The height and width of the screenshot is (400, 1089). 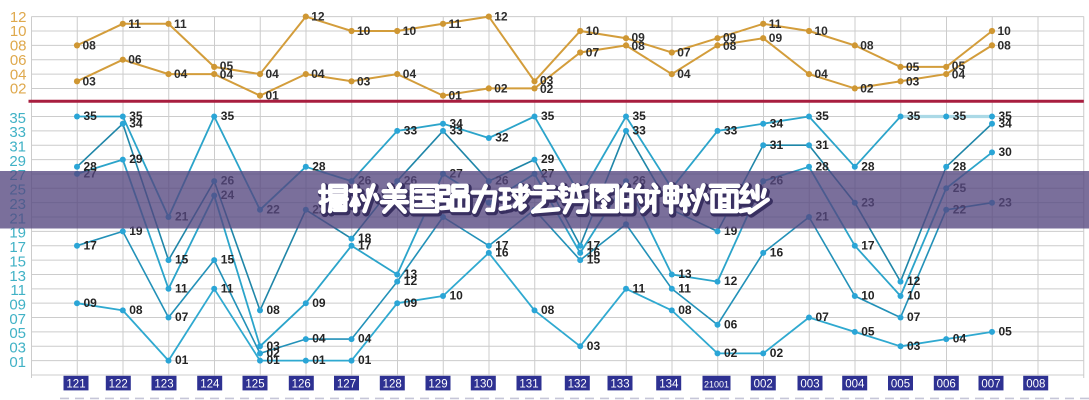 I want to click on svg-text: 18, so click(x=365, y=238).